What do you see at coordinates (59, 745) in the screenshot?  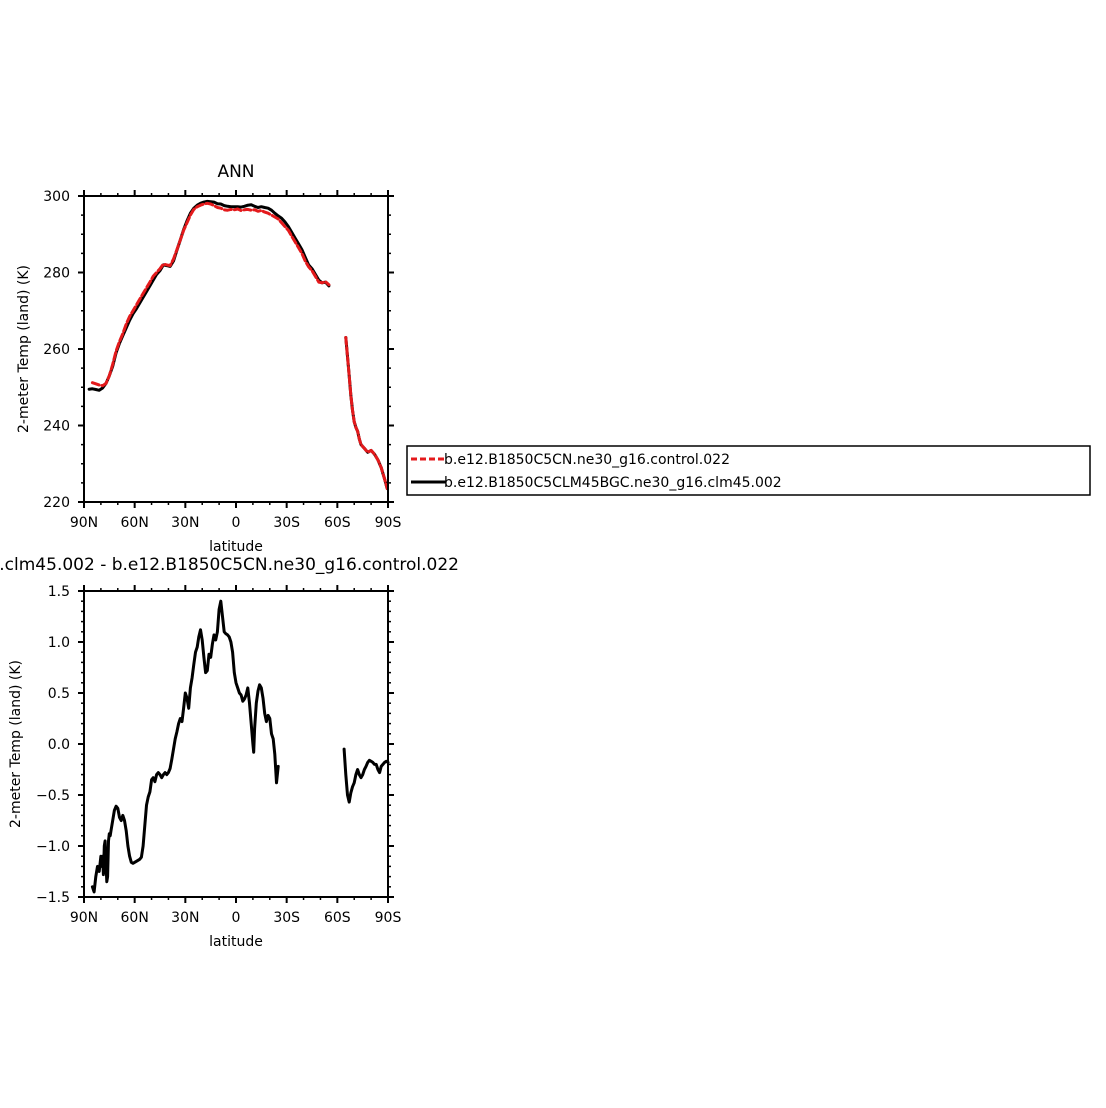 I see `y-tick-label: 0.0` at bounding box center [59, 745].